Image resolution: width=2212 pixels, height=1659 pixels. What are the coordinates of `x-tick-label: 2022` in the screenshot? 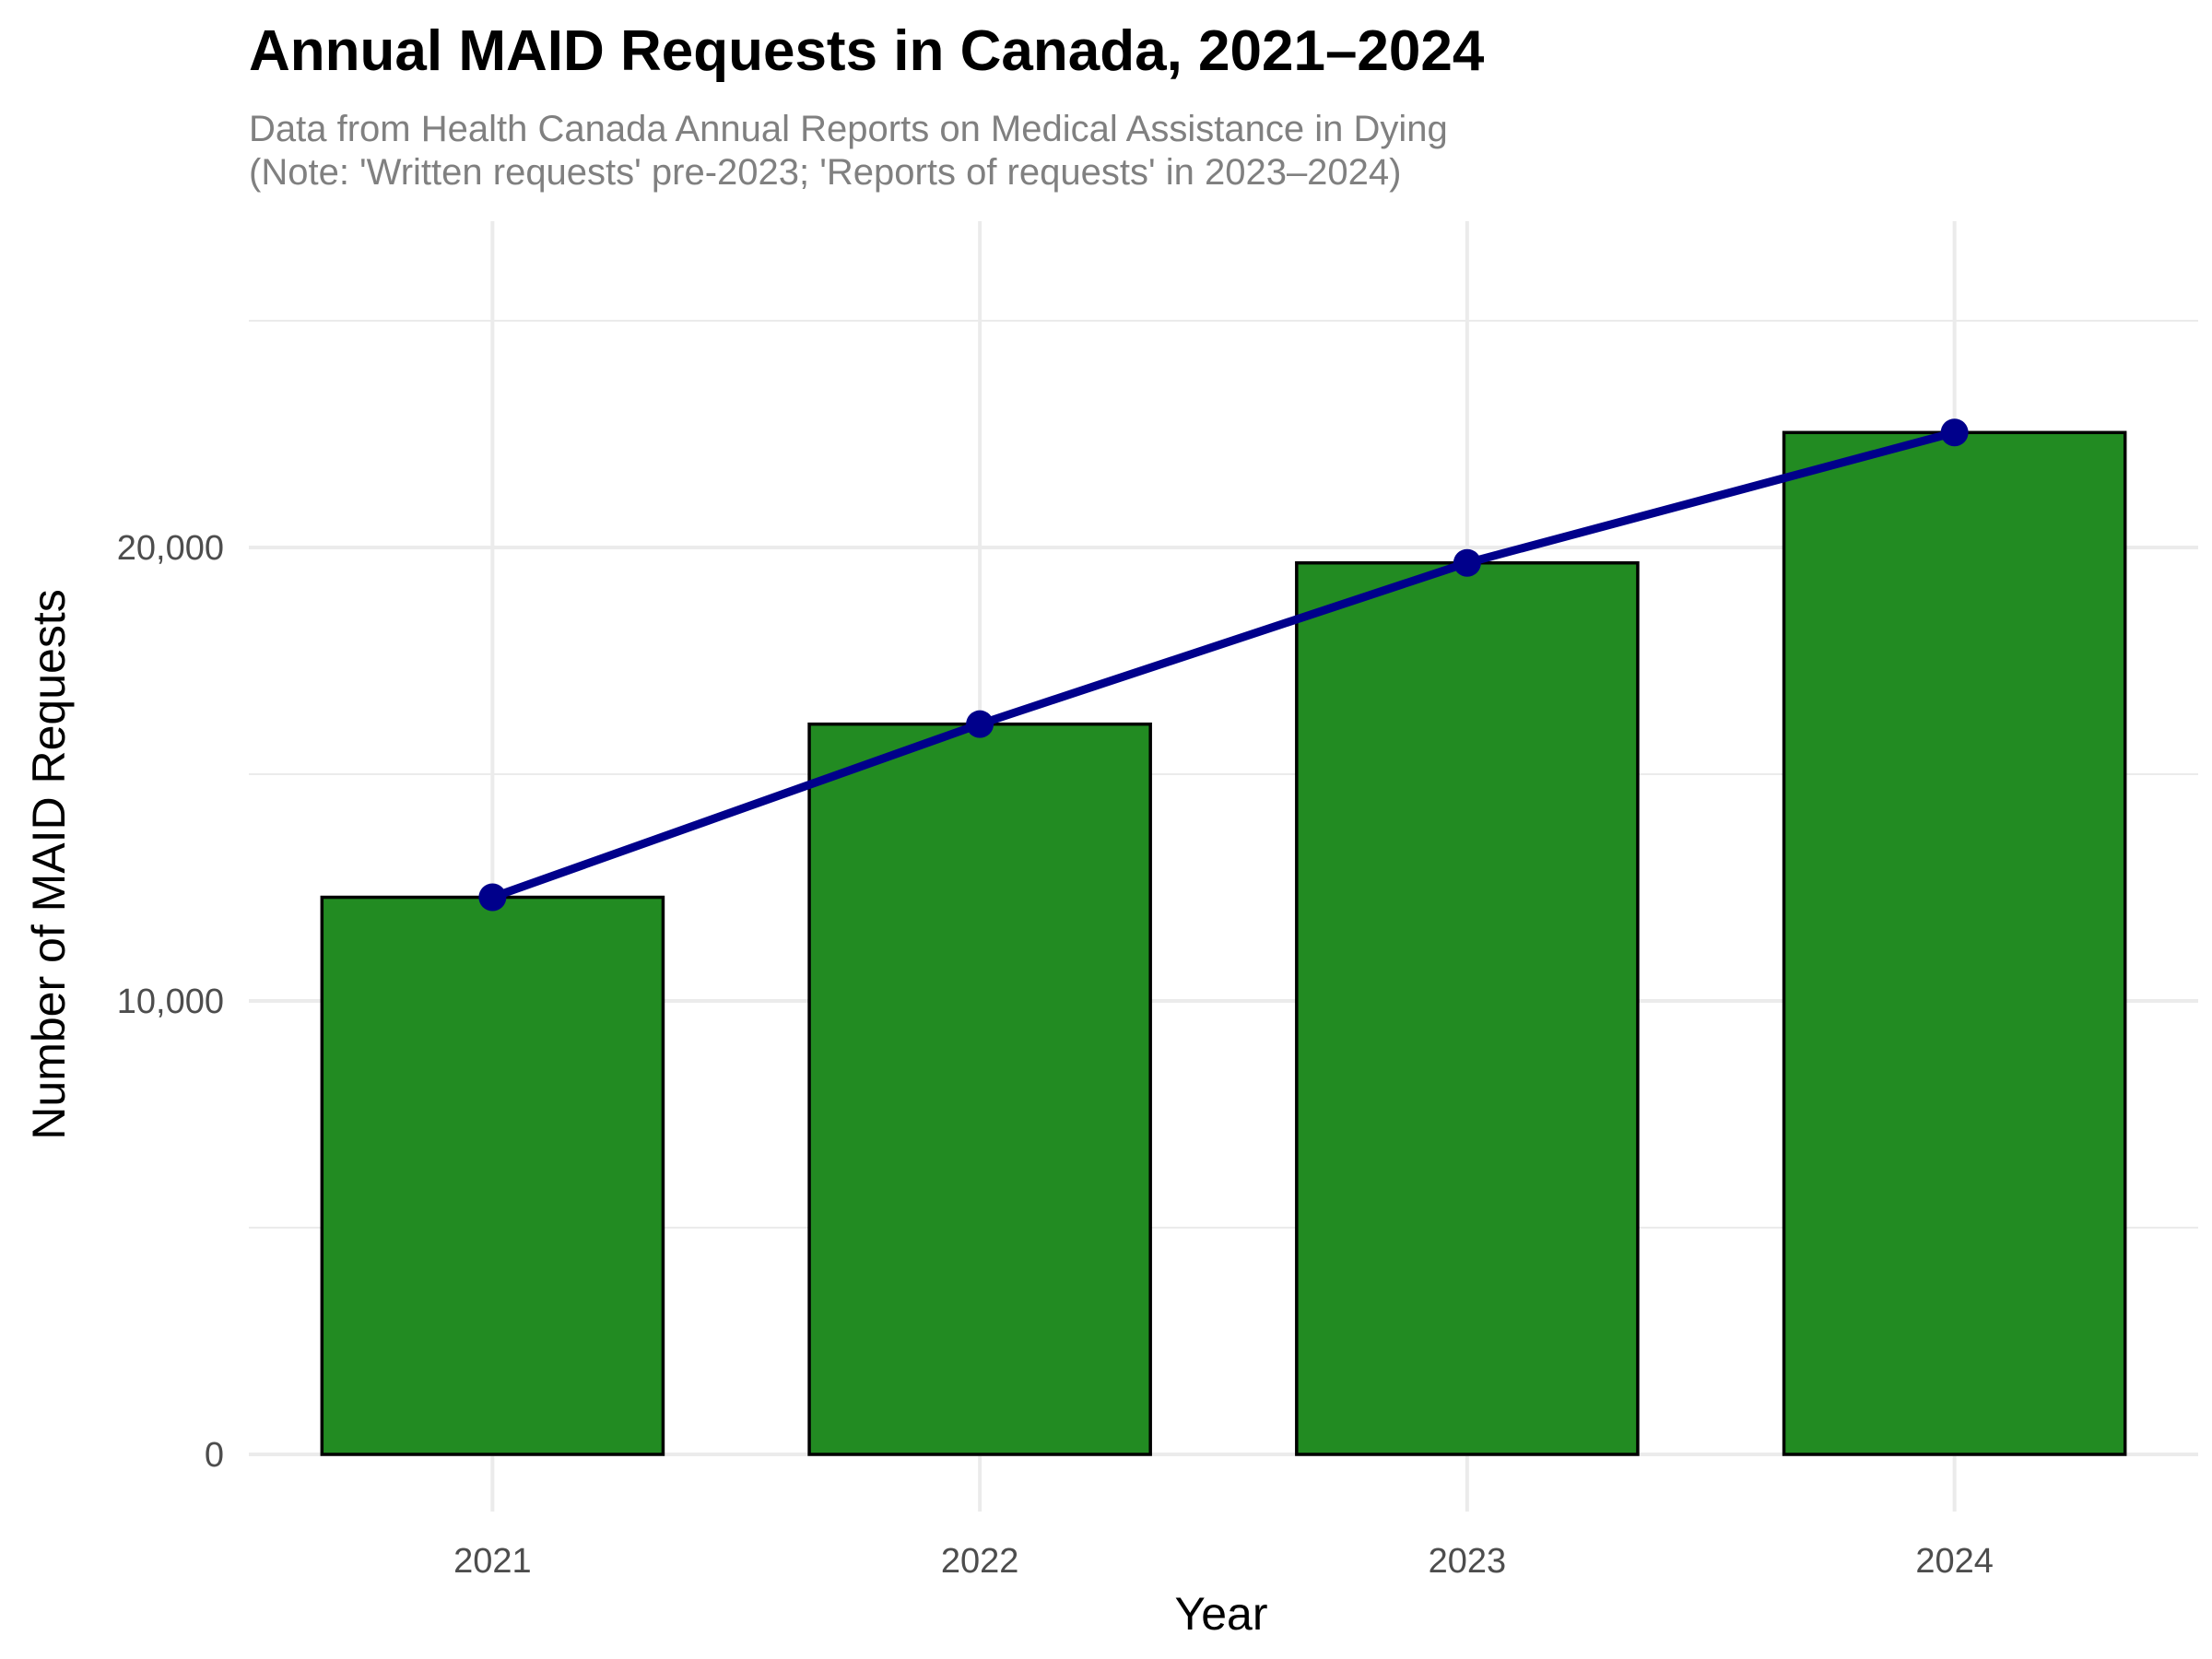 It's located at (980, 1561).